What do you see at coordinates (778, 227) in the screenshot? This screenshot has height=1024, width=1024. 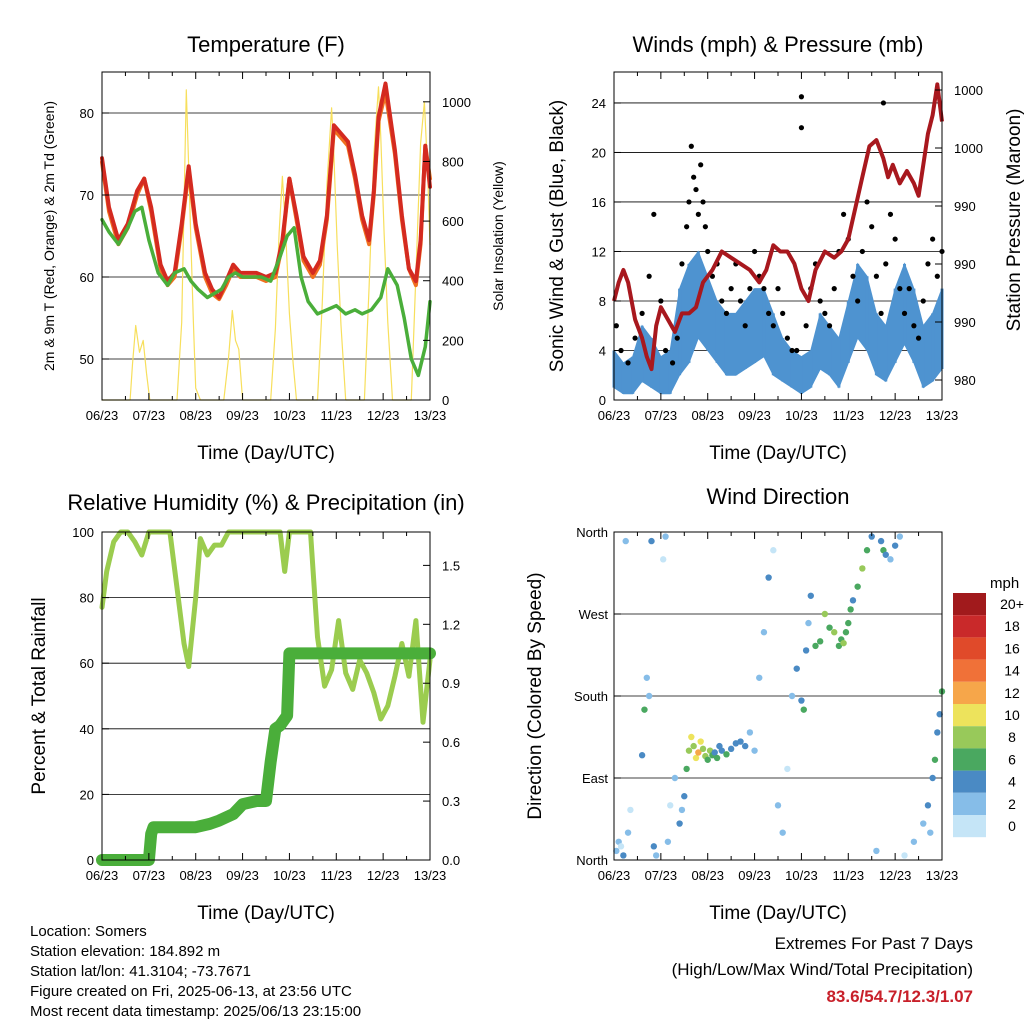 I see `pressure-line` at bounding box center [778, 227].